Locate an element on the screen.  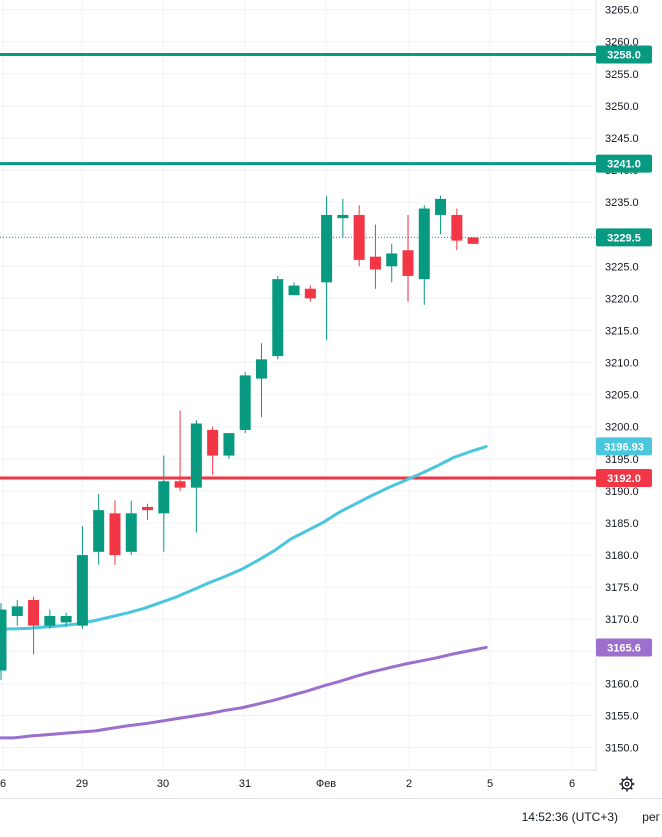
gear-icon is located at coordinates (627, 784).